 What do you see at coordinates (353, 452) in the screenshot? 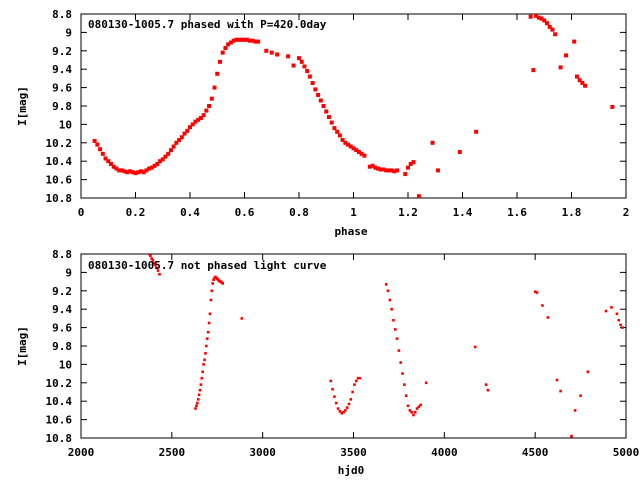
I see `x-tick-label: 3500` at bounding box center [353, 452].